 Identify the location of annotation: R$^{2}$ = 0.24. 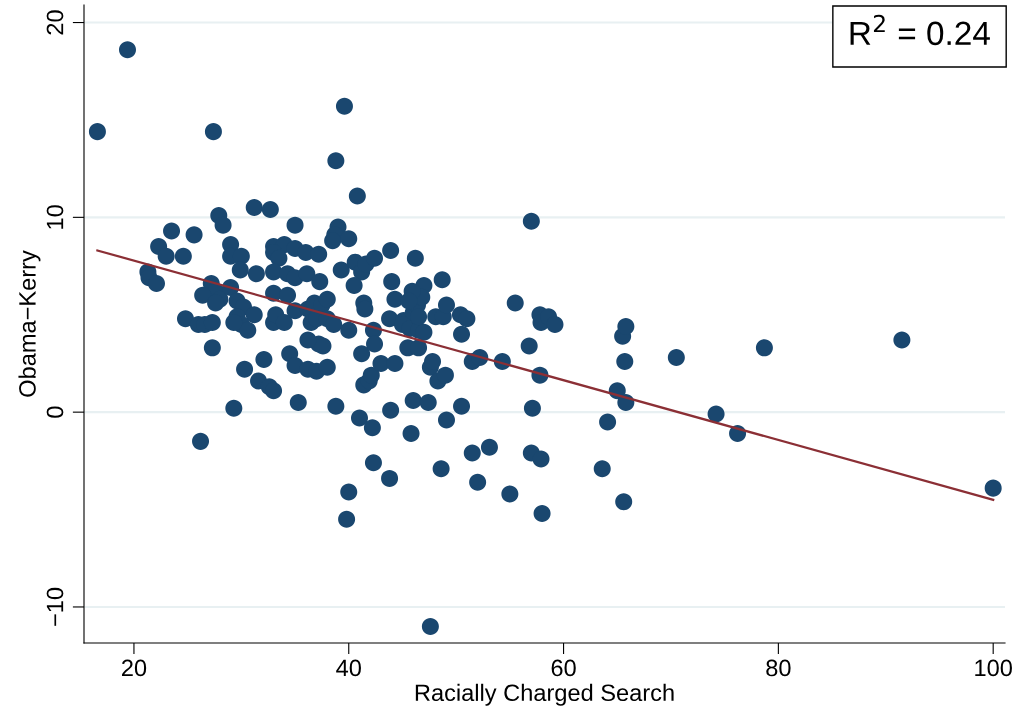
(920, 30).